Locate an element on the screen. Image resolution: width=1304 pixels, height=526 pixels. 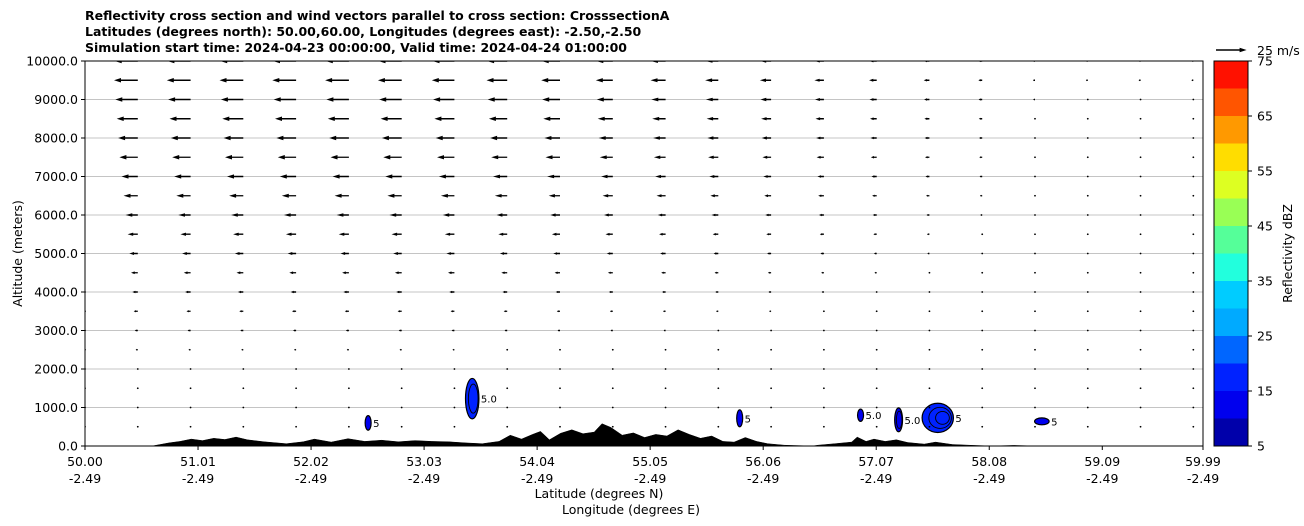
contour-label: 5.0 is located at coordinates (913, 421).